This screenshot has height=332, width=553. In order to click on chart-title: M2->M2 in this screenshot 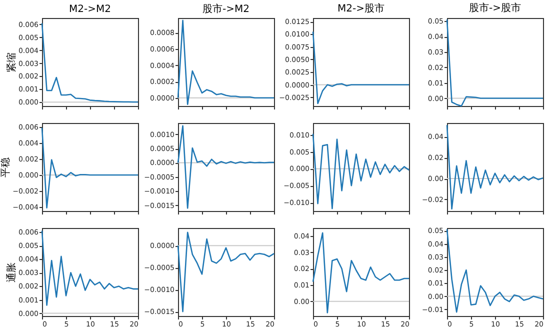, I will do `click(90, 9)`.